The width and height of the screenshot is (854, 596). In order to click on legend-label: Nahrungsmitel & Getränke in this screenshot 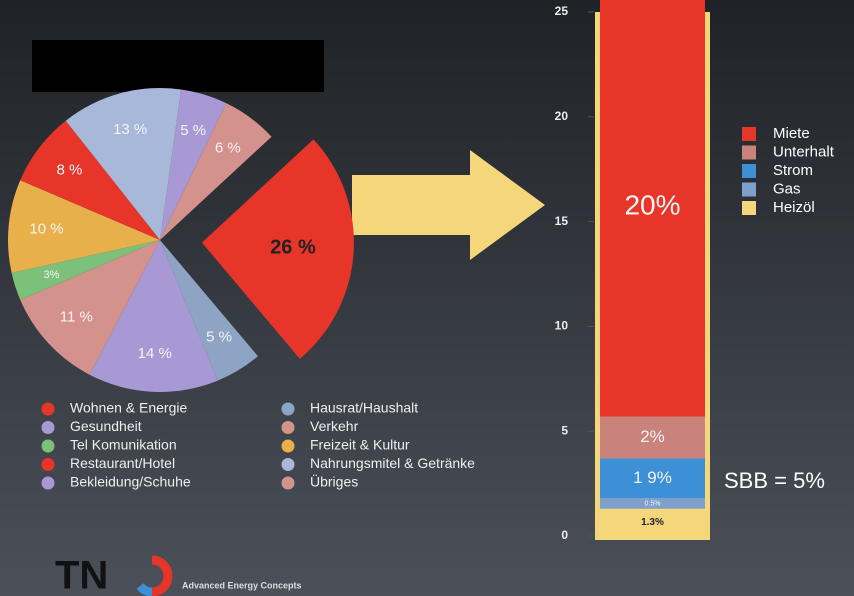, I will do `click(392, 463)`.